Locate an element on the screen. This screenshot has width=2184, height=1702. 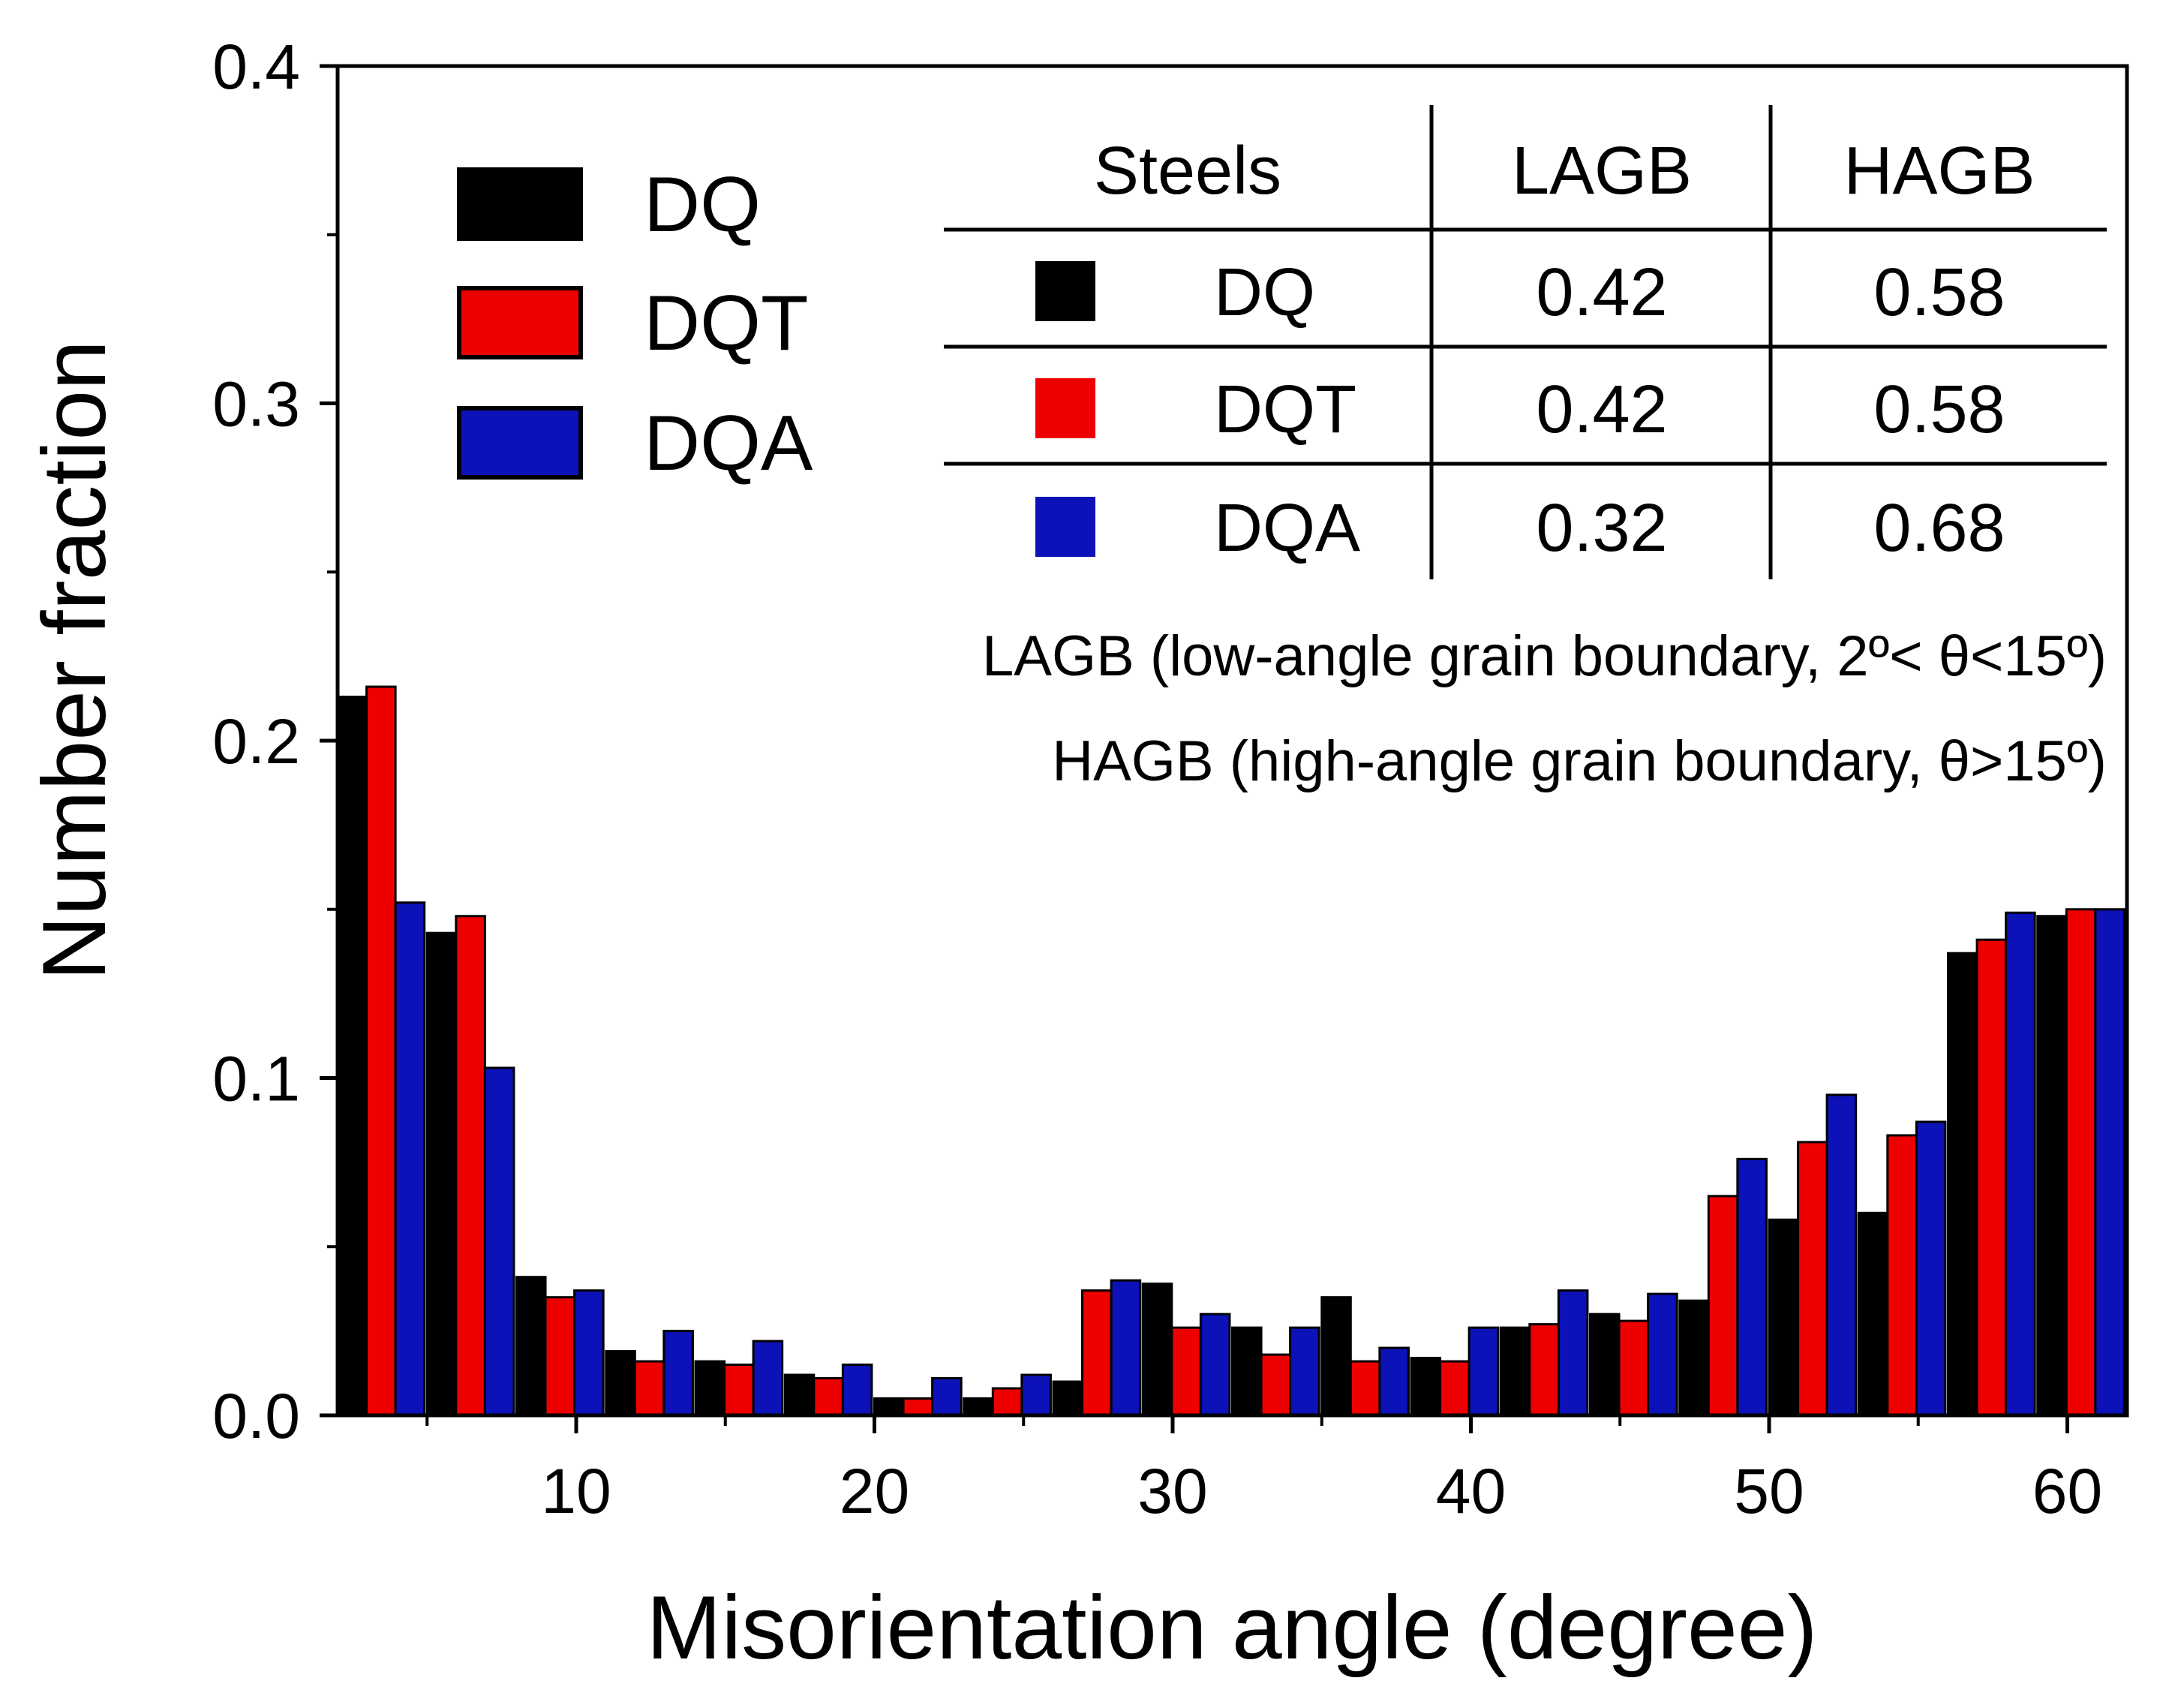
bar-dqa-15.5 is located at coordinates (768, 1378).